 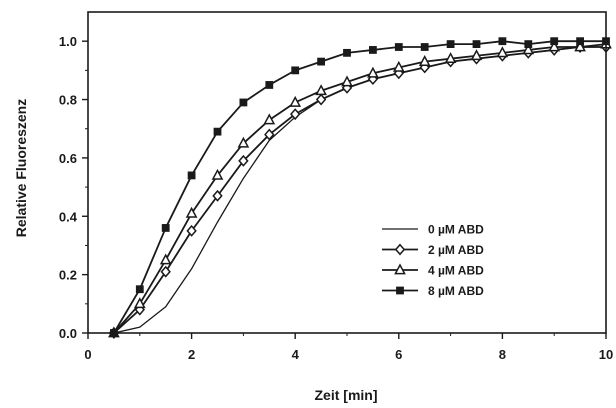 I want to click on y-tick-label: 1.0, so click(x=68, y=41).